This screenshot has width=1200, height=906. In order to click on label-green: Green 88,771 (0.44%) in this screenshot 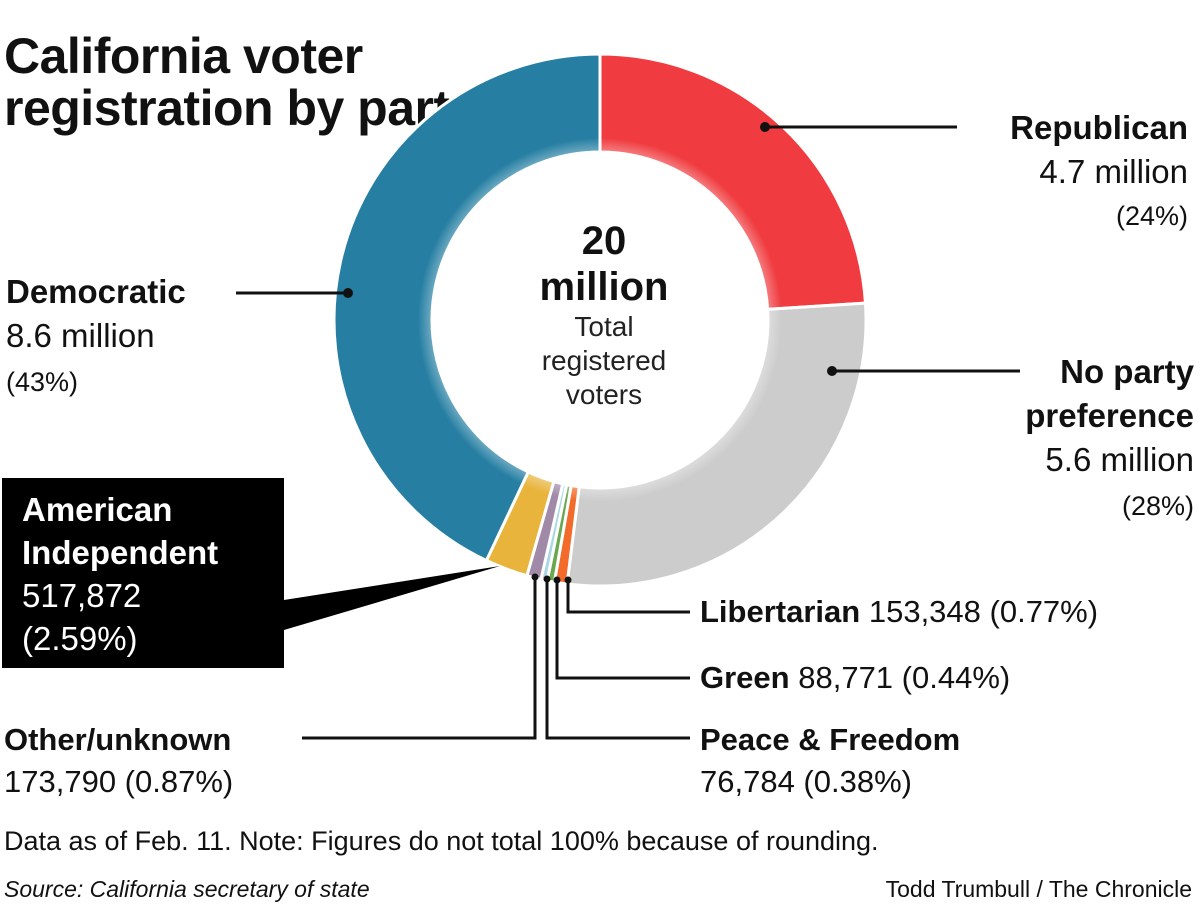, I will do `click(855, 678)`.